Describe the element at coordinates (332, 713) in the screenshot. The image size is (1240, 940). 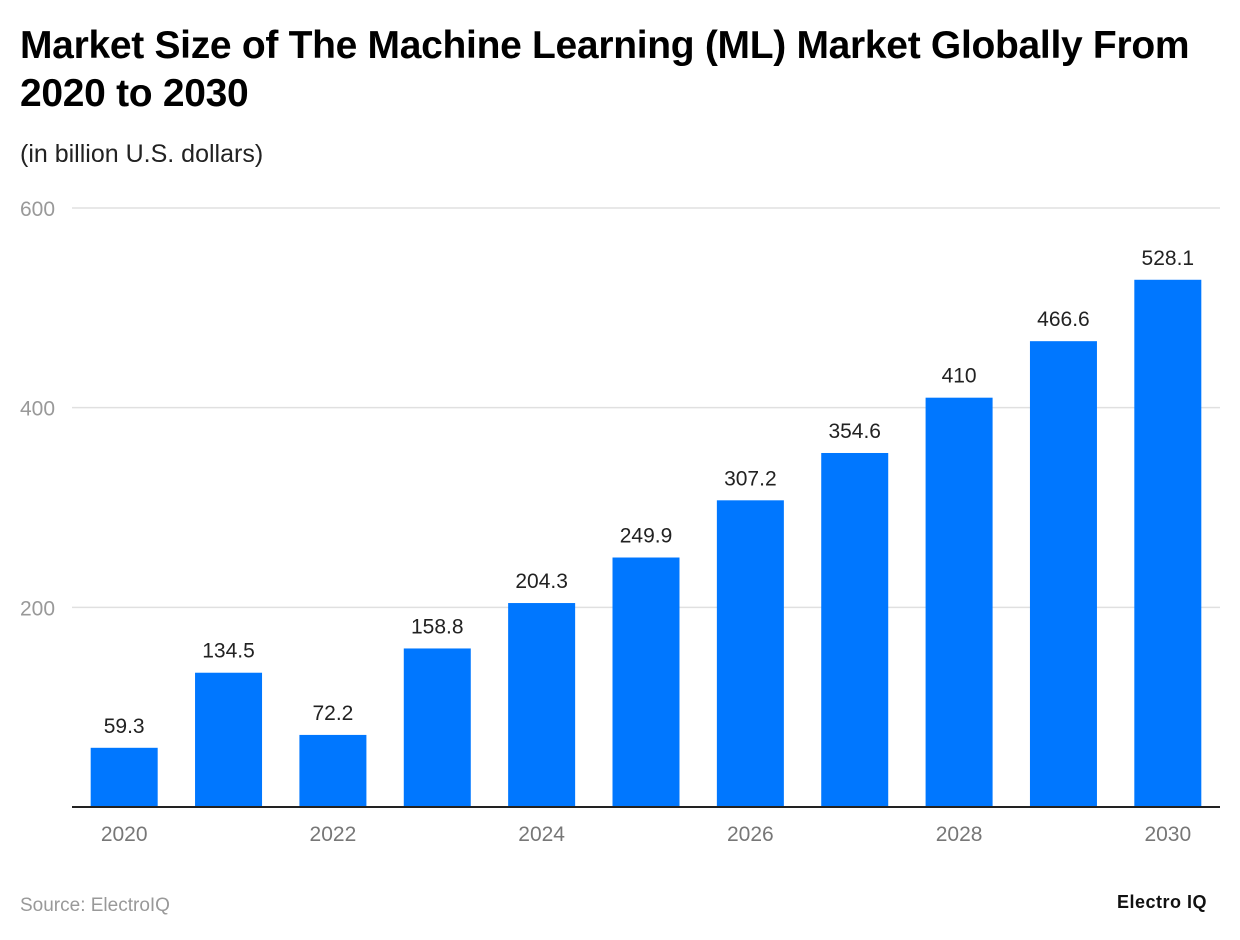
I see `data-label: 72.2` at that location.